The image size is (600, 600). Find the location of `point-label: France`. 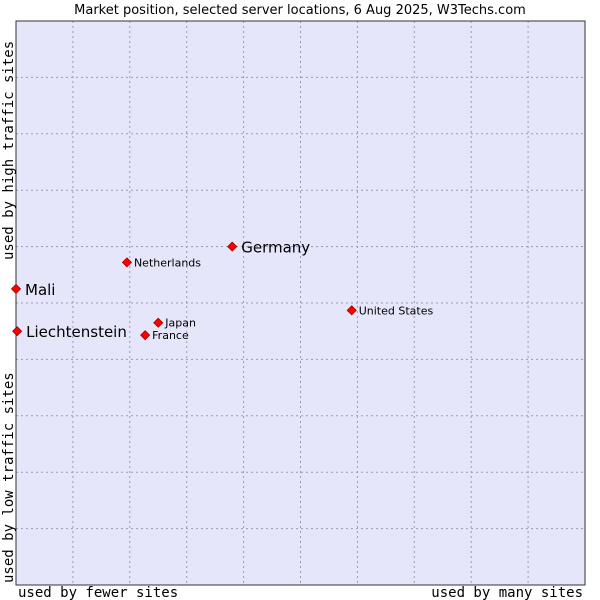

point-label: France is located at coordinates (170, 335).